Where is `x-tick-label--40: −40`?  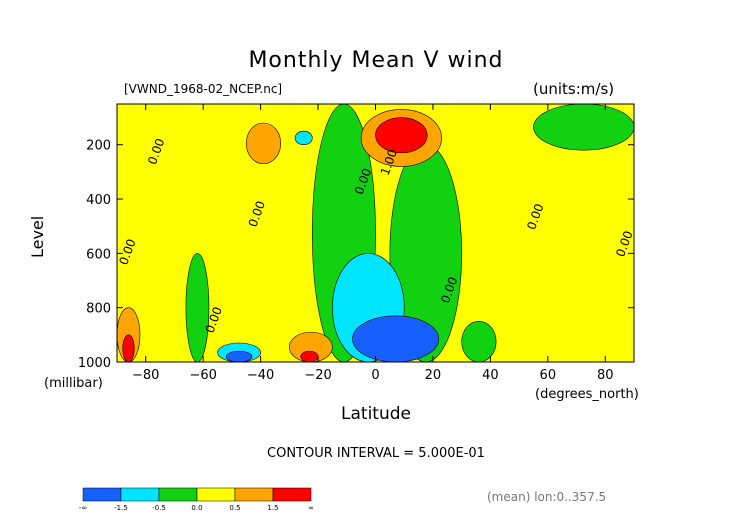 x-tick-label--40: −40 is located at coordinates (260, 375).